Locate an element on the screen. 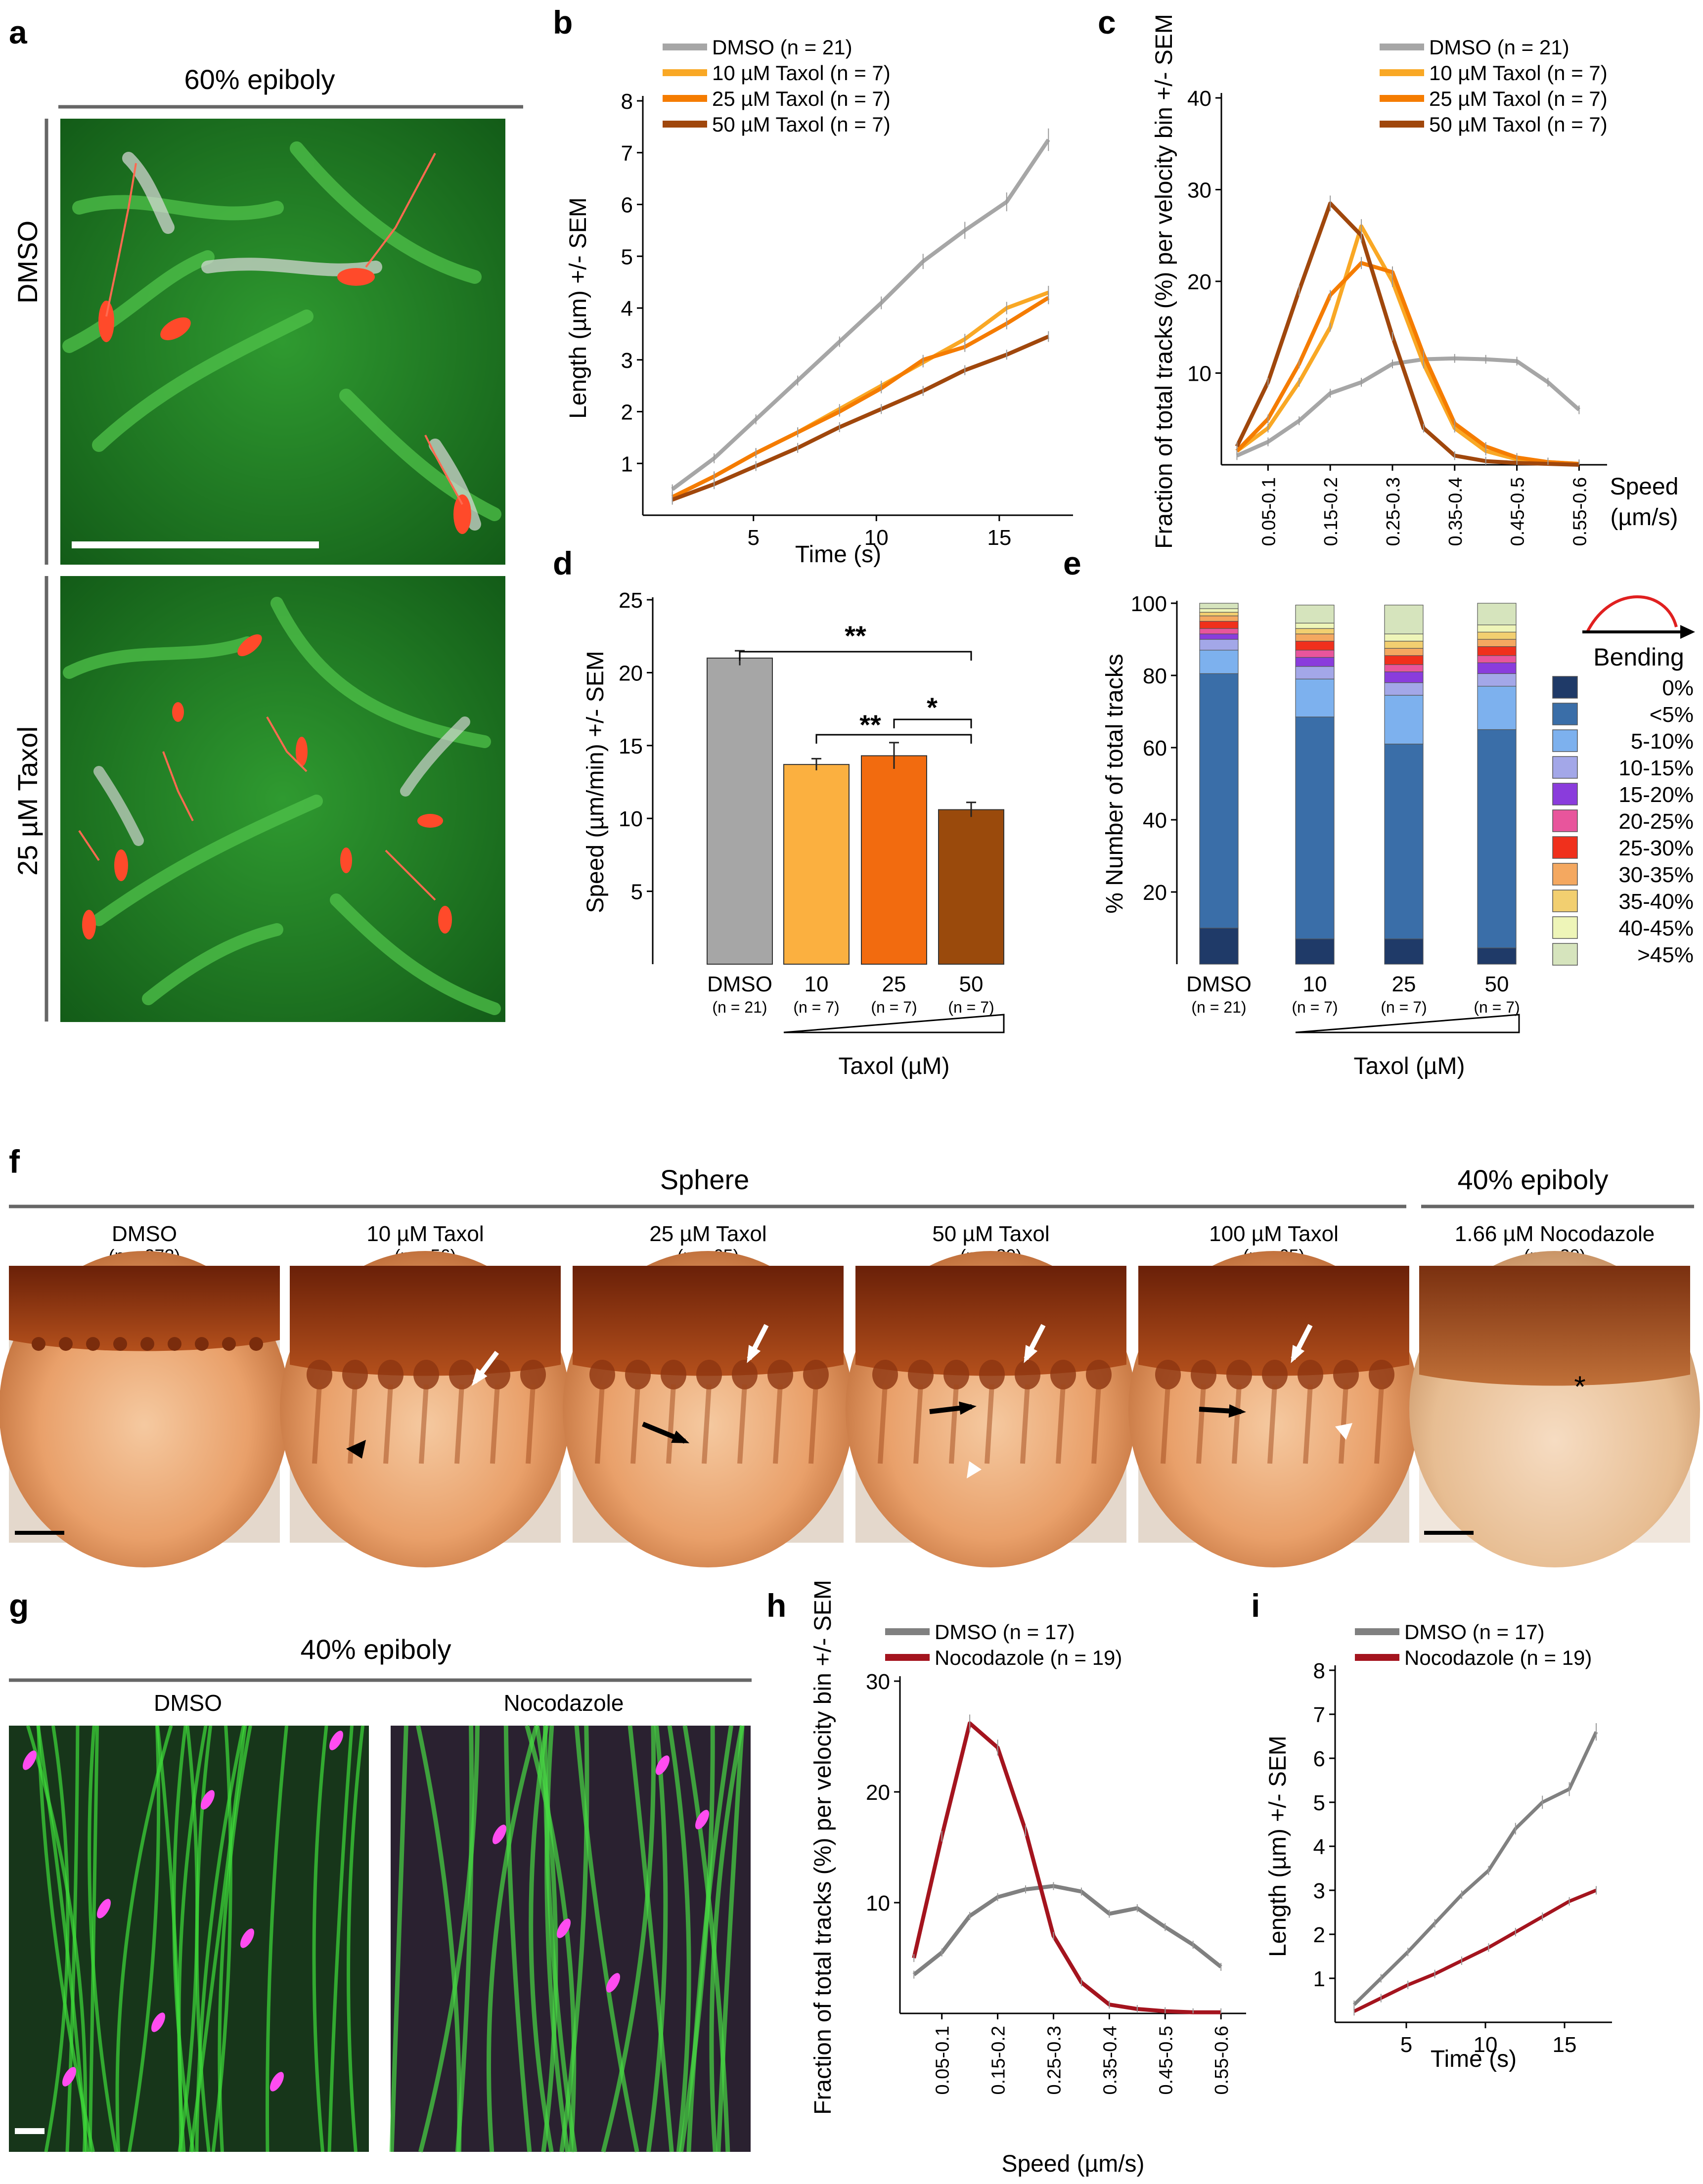 This screenshot has height=2184, width=1703. panel-label-b: b is located at coordinates (563, 22).